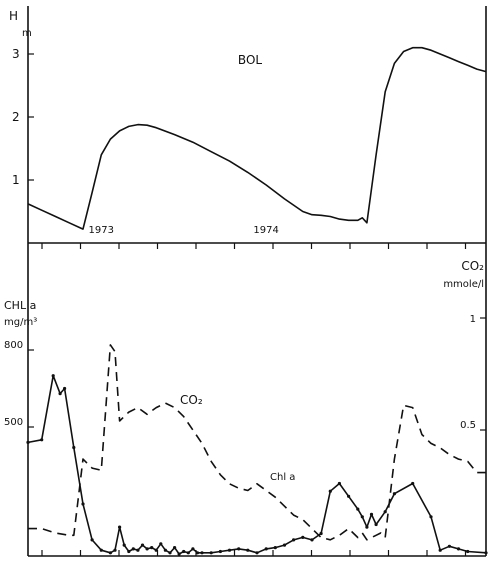 The image size is (500, 575). Describe the element at coordinates (468, 425) in the screenshot. I see `right-ytick-label: 0.5` at that location.